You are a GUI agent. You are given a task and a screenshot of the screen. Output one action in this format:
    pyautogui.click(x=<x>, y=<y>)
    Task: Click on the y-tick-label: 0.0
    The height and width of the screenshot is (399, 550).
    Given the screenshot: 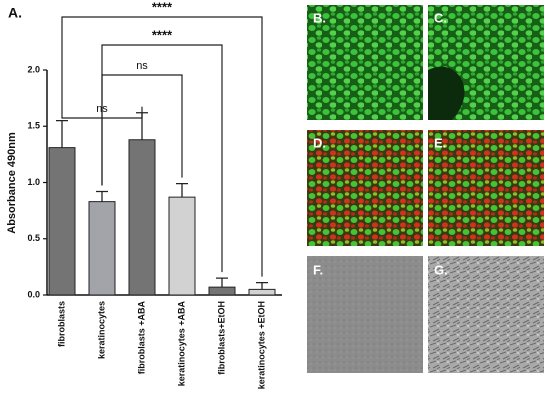 What is the action you would take?
    pyautogui.click(x=33, y=294)
    